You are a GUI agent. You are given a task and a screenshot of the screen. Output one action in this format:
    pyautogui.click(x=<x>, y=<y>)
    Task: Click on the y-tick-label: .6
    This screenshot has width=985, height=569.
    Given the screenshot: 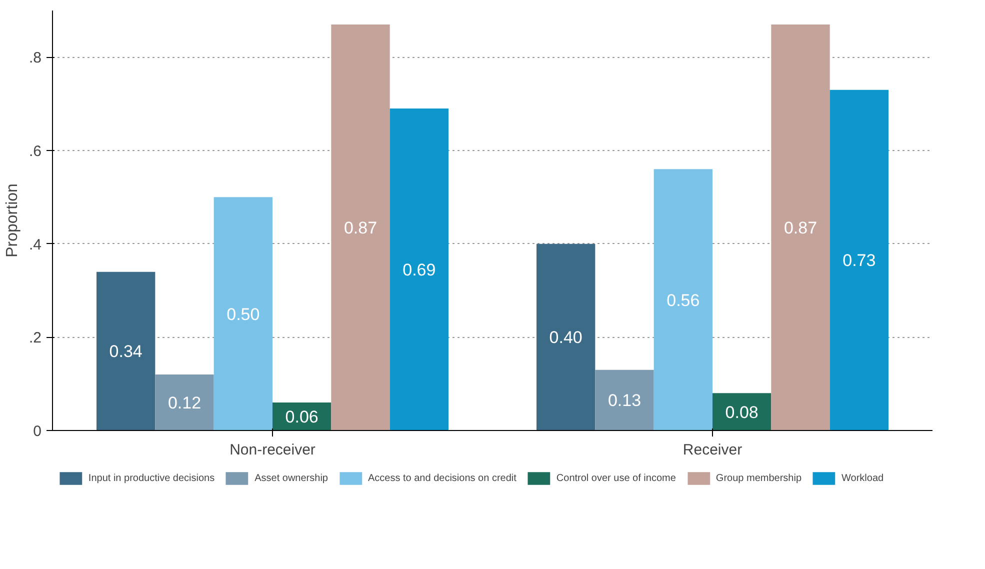 What is the action you would take?
    pyautogui.click(x=35, y=151)
    